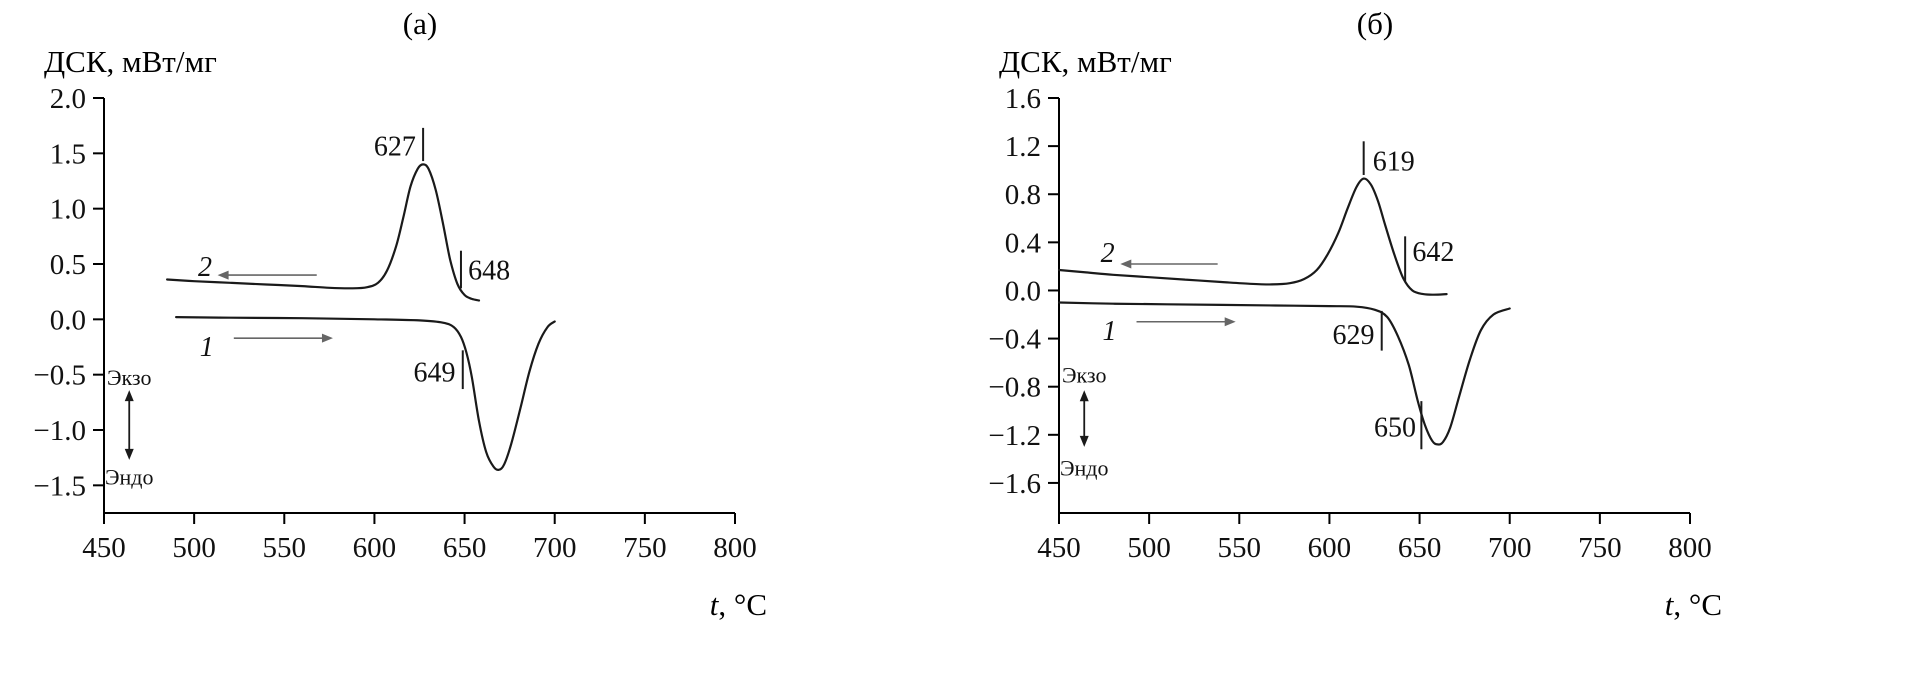 The image size is (1910, 678). What do you see at coordinates (1395, 427) in the screenshot?
I see `annotation-650: 650` at bounding box center [1395, 427].